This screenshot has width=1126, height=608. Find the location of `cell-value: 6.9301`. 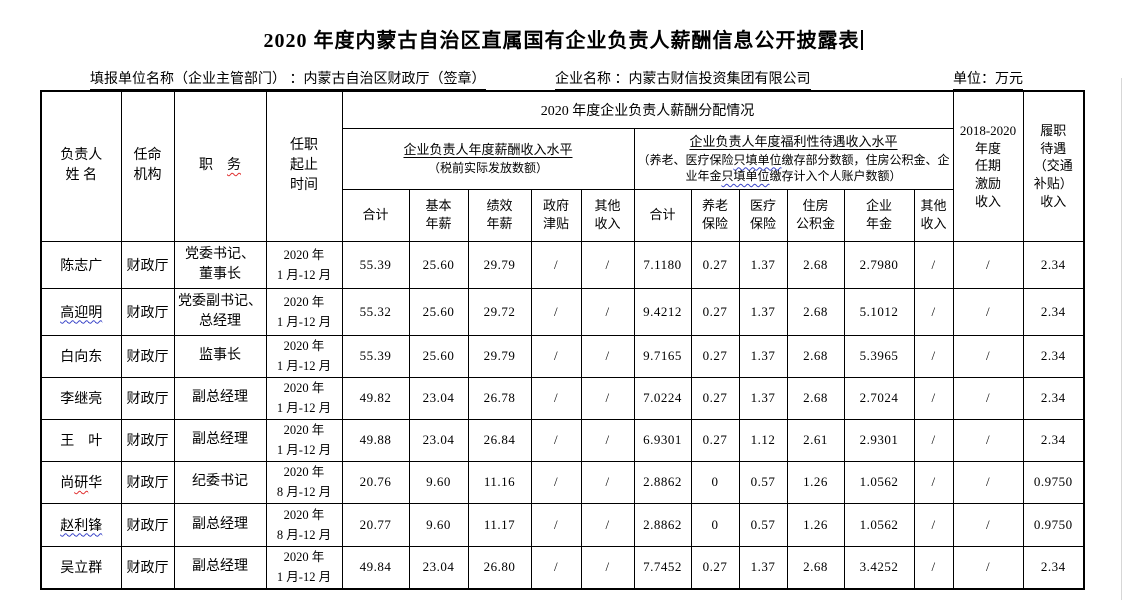

cell-value: 6.9301 is located at coordinates (662, 440).